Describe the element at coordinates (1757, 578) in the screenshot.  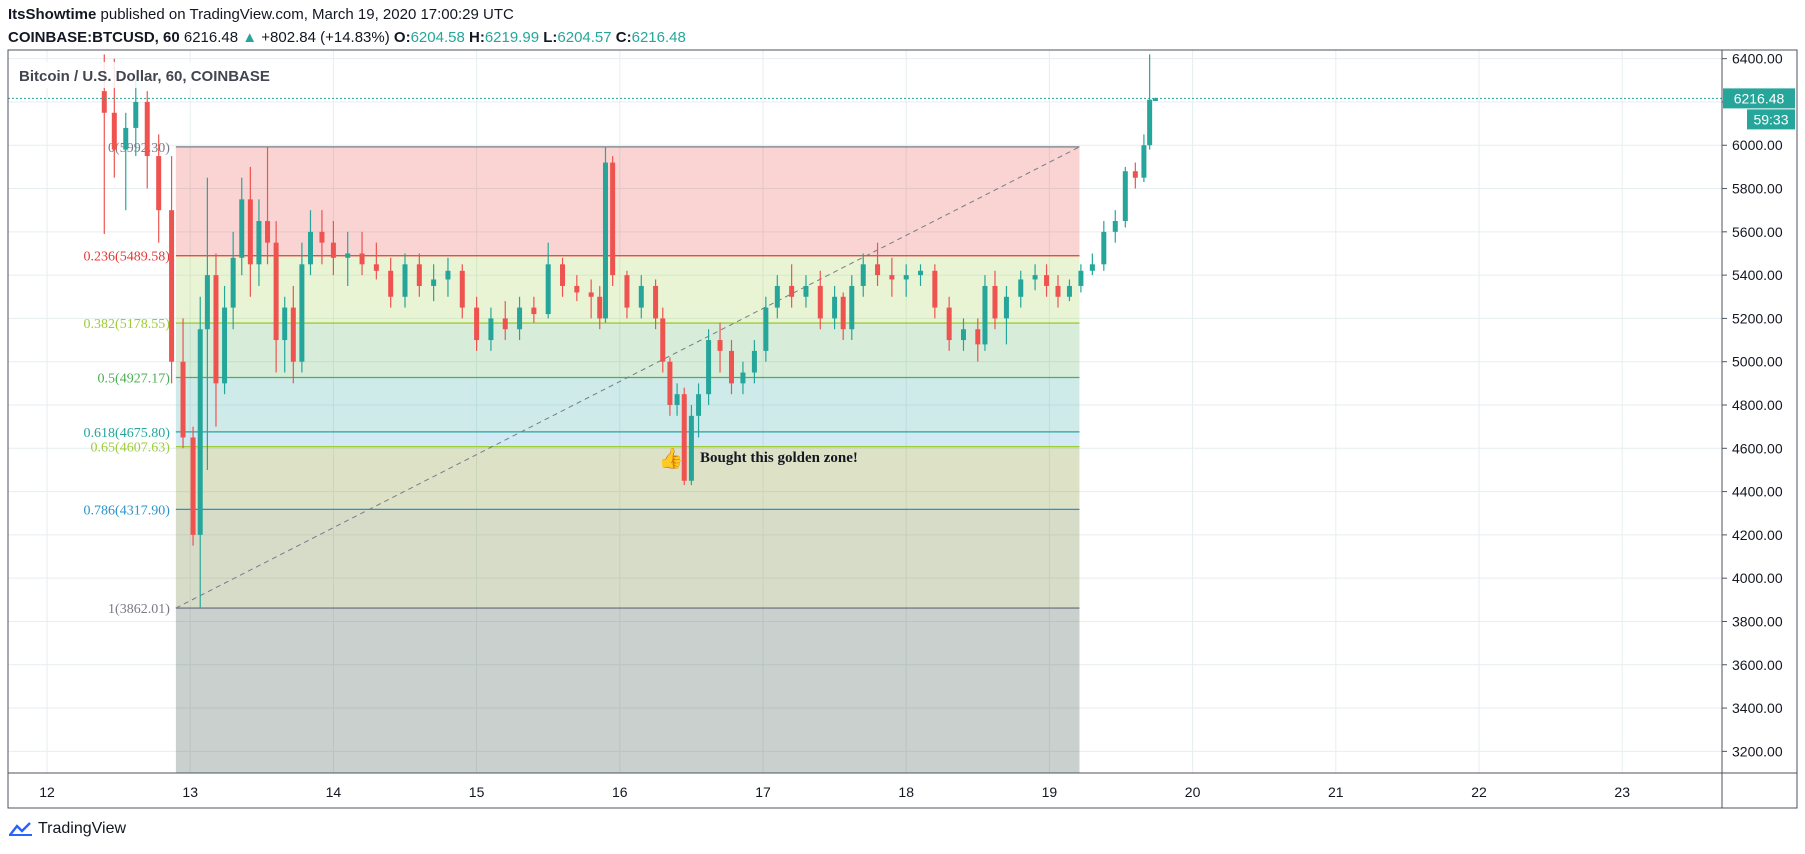
I see `y-tick-label: 4000.00` at that location.